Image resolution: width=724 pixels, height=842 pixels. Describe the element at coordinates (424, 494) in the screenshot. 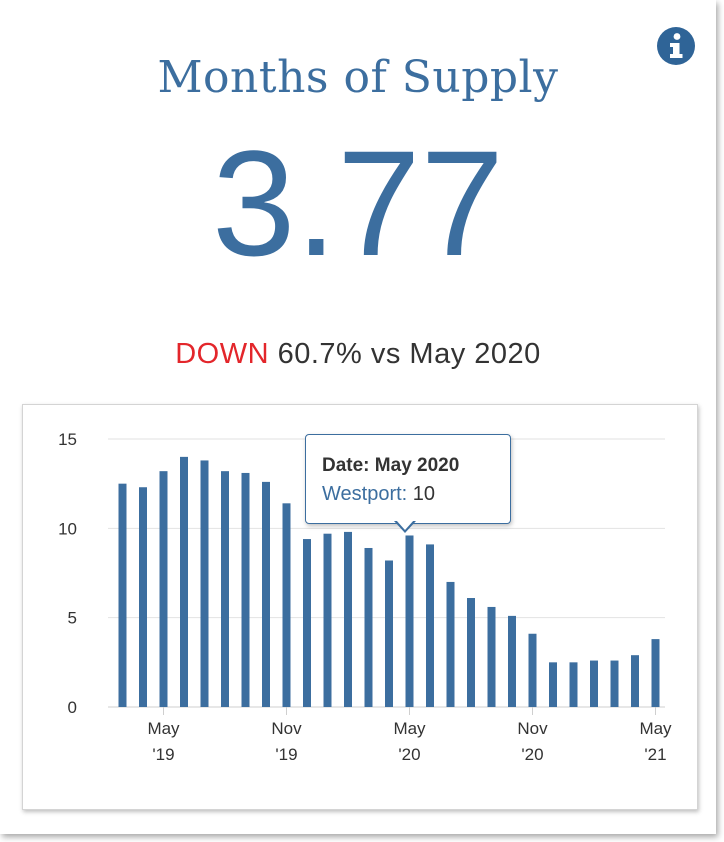

I see `tooltip-series-value: 10` at that location.